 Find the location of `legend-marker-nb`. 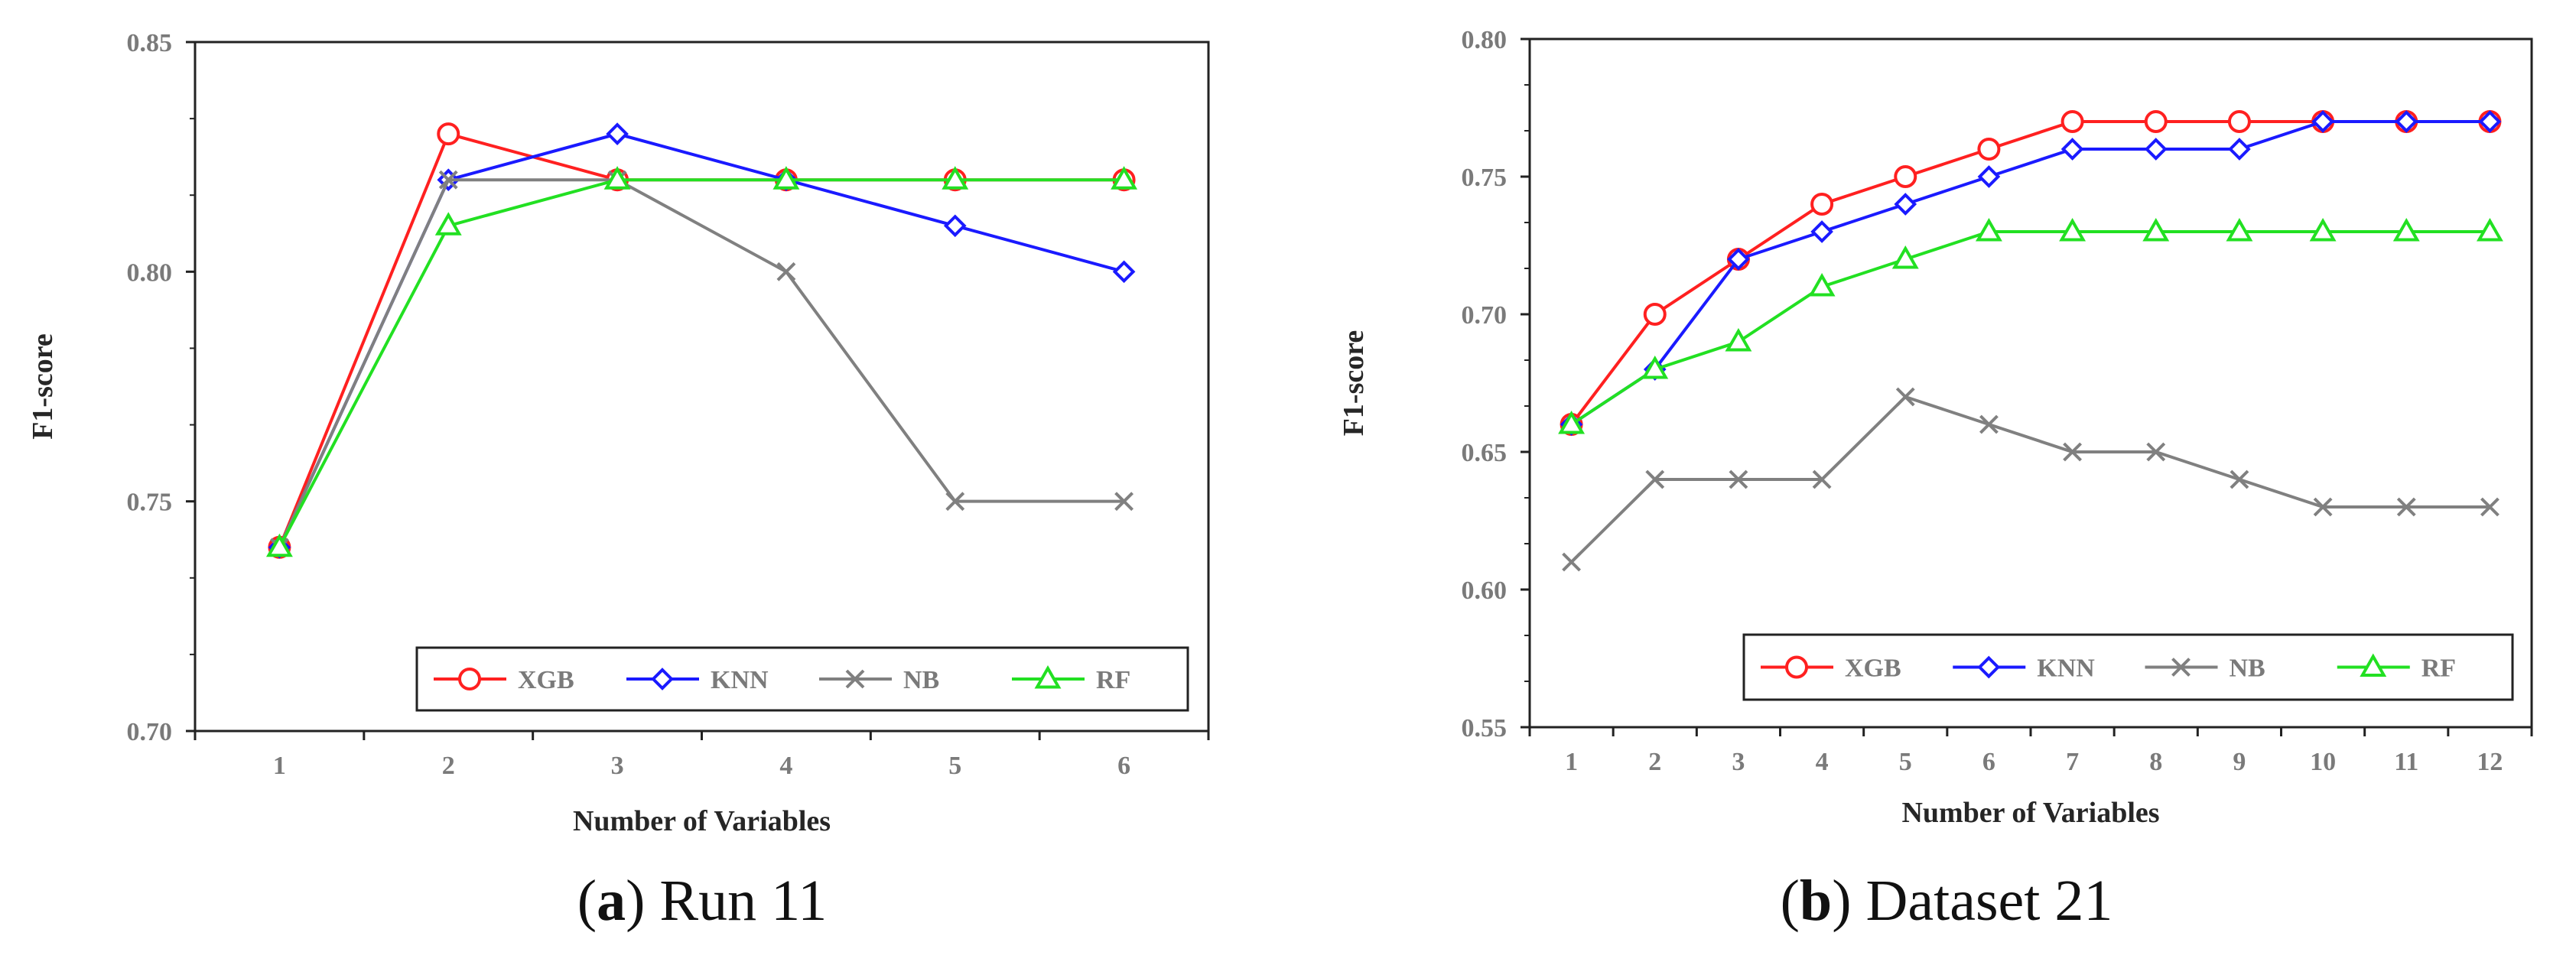

legend-marker-nb is located at coordinates (855, 679).